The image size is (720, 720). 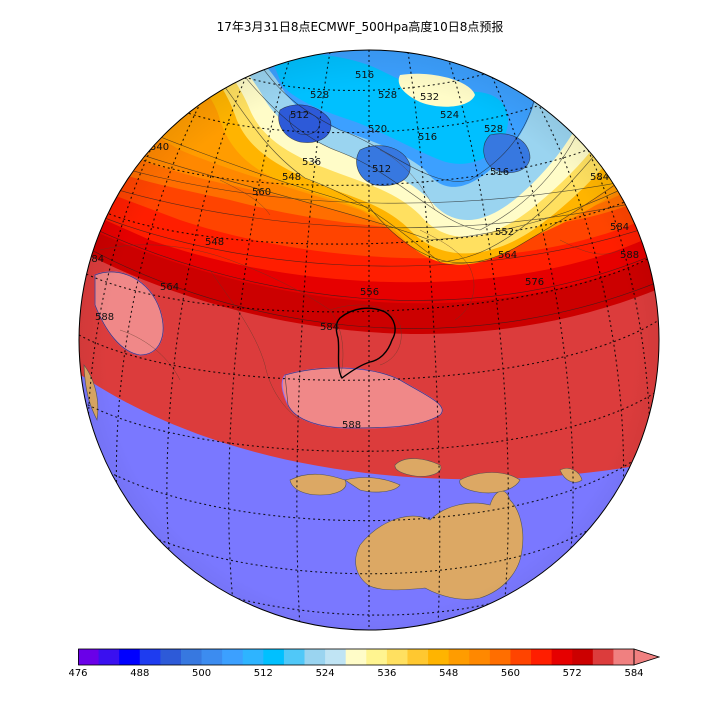 What do you see at coordinates (140, 673) in the screenshot?
I see `colorbar-tick-label: 488` at bounding box center [140, 673].